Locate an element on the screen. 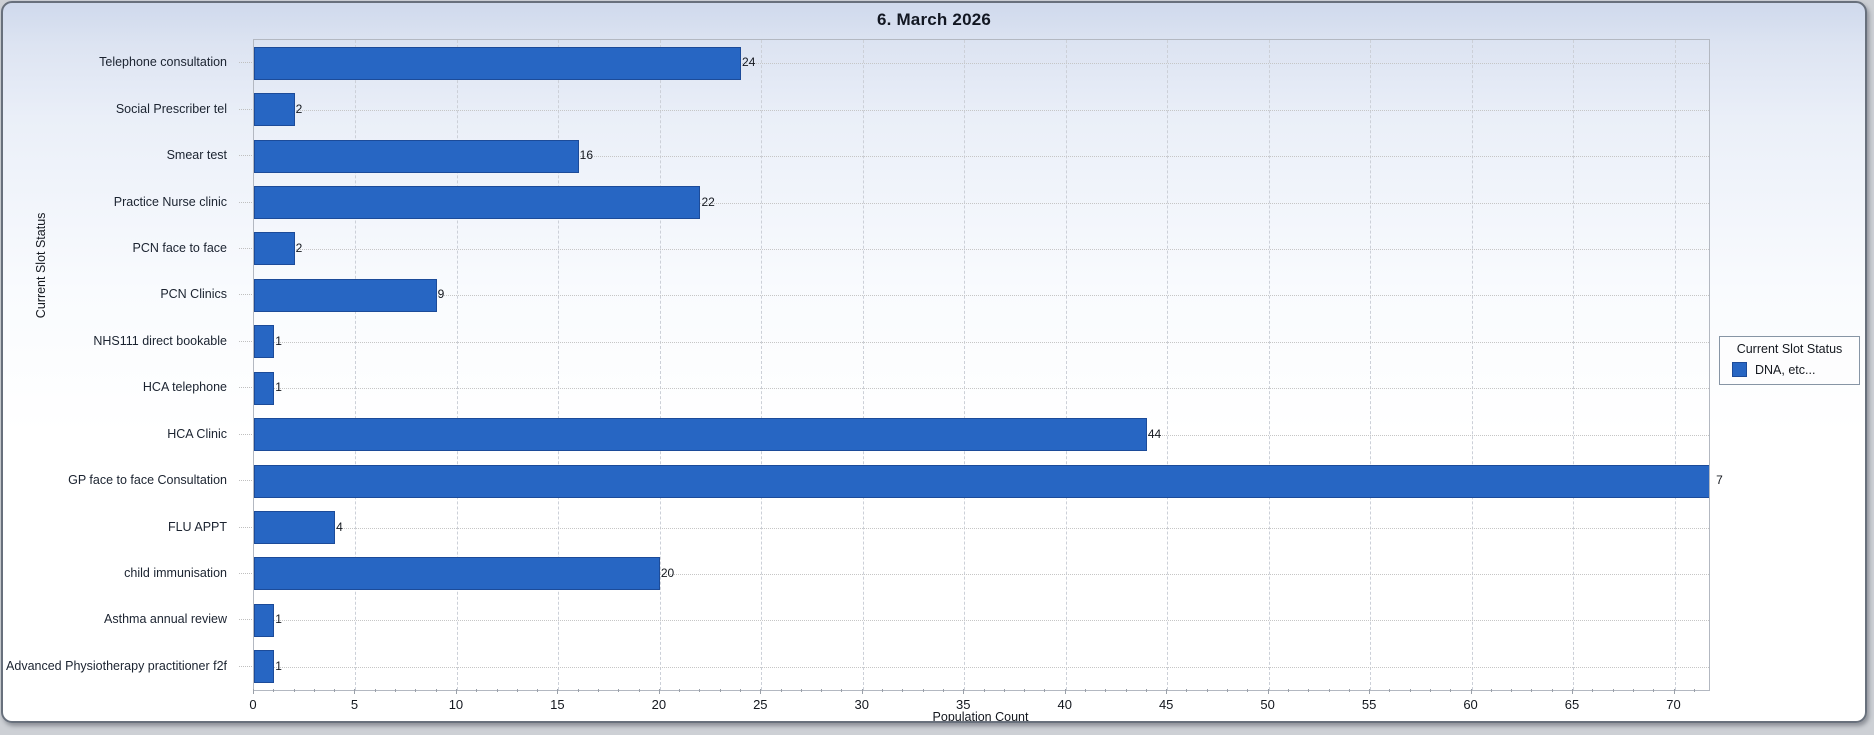  bar-telephone-consultation is located at coordinates (498, 63).